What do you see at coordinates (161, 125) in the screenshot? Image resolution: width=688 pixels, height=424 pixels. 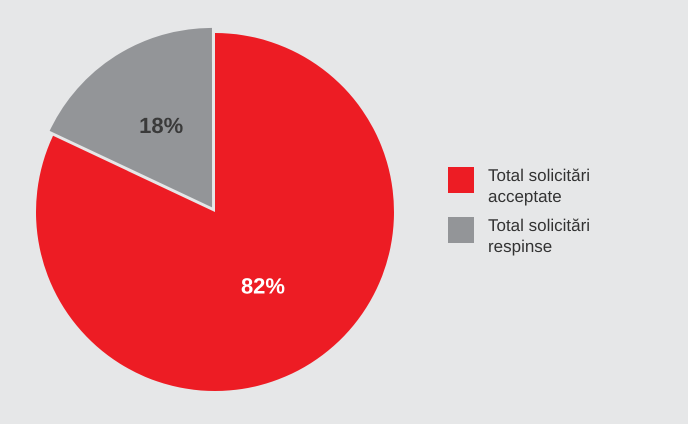 I see `data-label: 18%` at bounding box center [161, 125].